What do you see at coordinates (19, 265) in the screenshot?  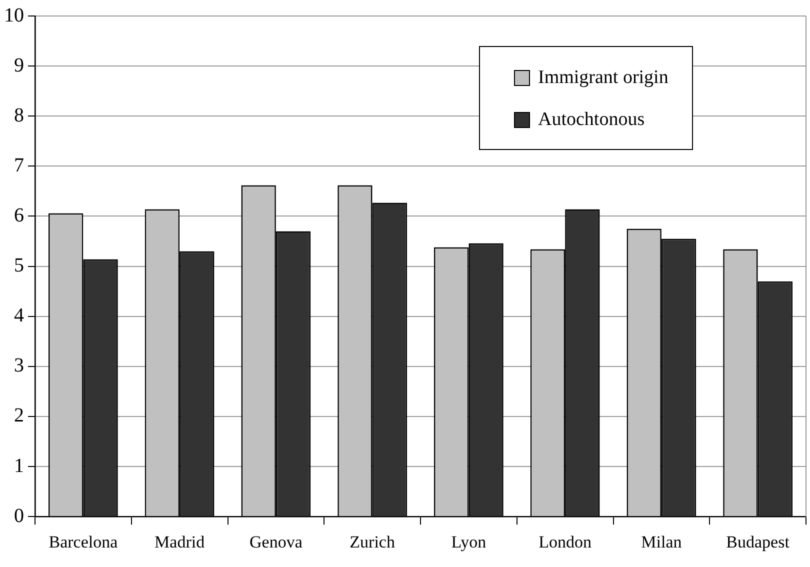 I see `y-tick-label: 5` at bounding box center [19, 265].